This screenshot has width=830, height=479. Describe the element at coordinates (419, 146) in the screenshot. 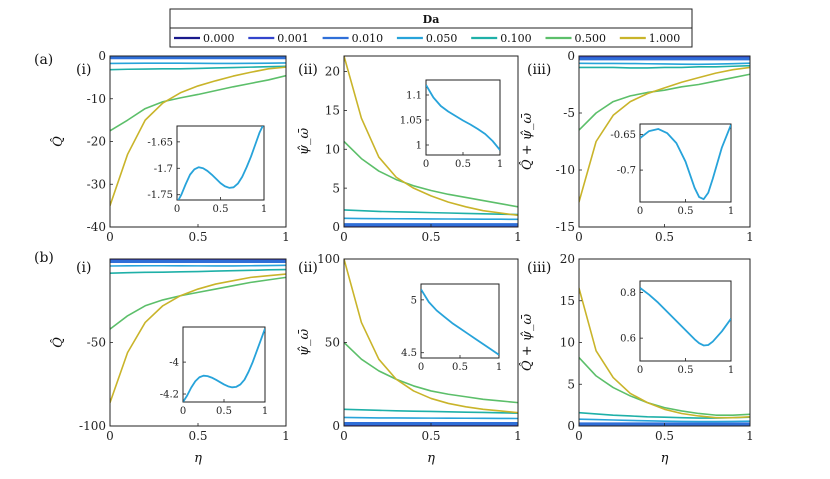

I see `y-tick-label: 1` at that location.